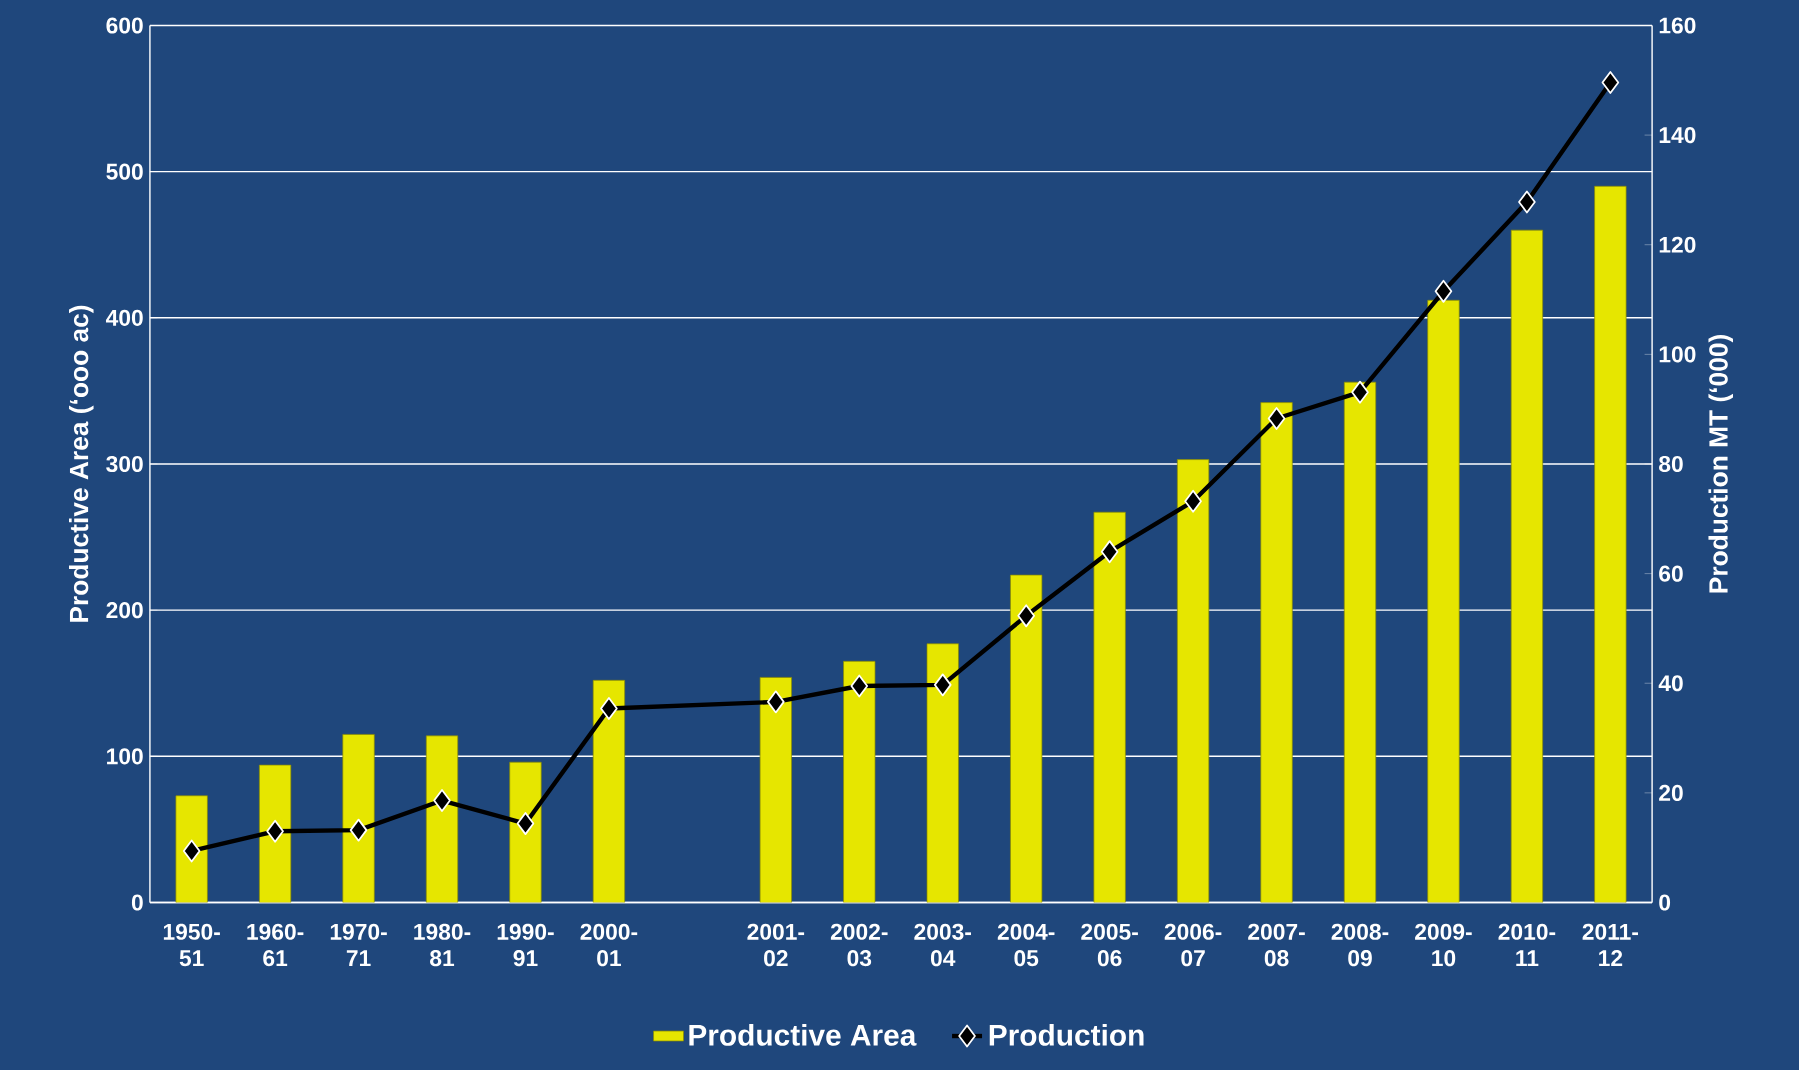 The width and height of the screenshot is (1799, 1070). I want to click on y2-tick-label: 100, so click(1677, 354).